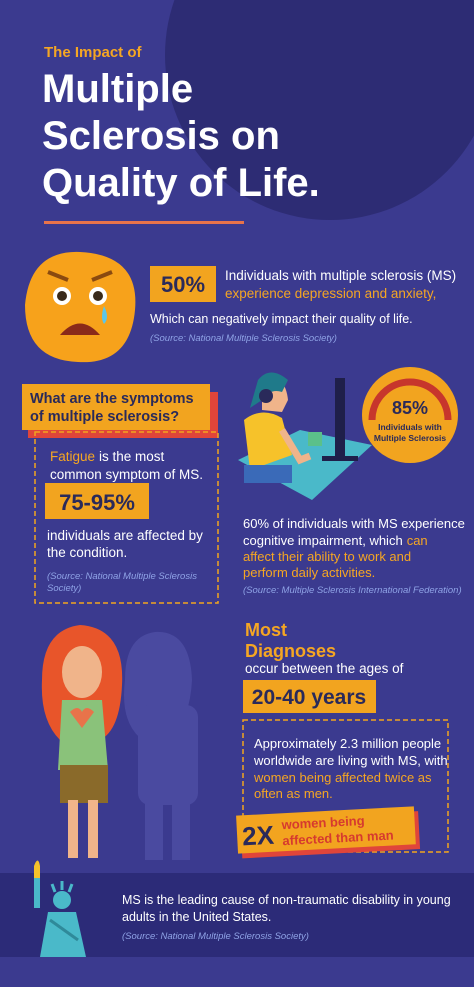  I want to click on gauge-label: Individuals with, so click(410, 427).